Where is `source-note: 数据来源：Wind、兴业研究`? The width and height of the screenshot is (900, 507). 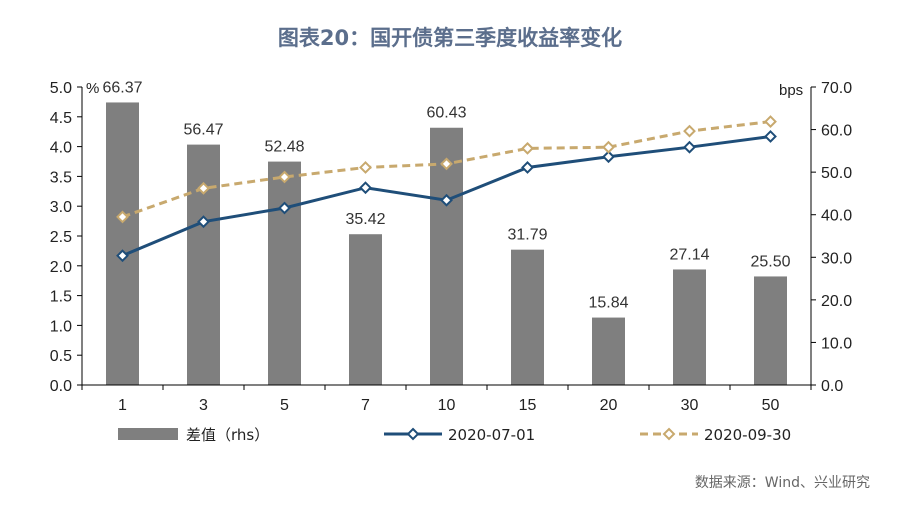
source-note: 数据来源：Wind、兴业研究 is located at coordinates (782, 483).